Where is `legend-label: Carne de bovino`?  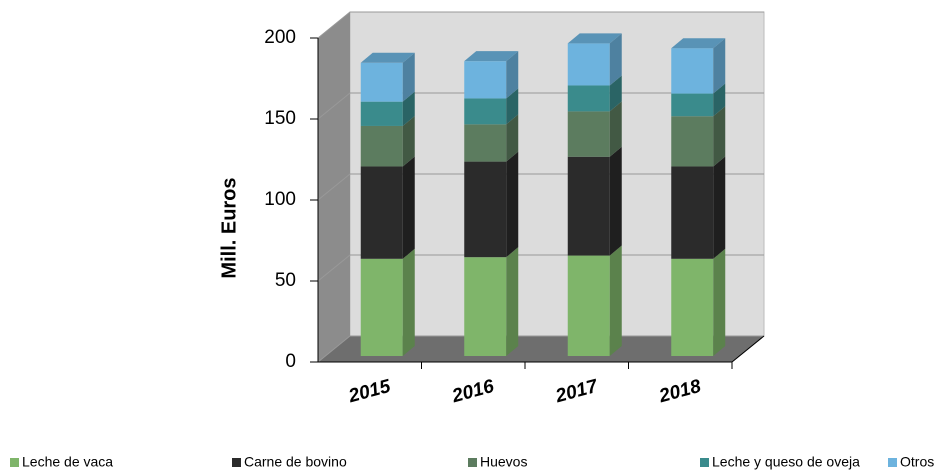
legend-label: Carne de bovino is located at coordinates (295, 462).